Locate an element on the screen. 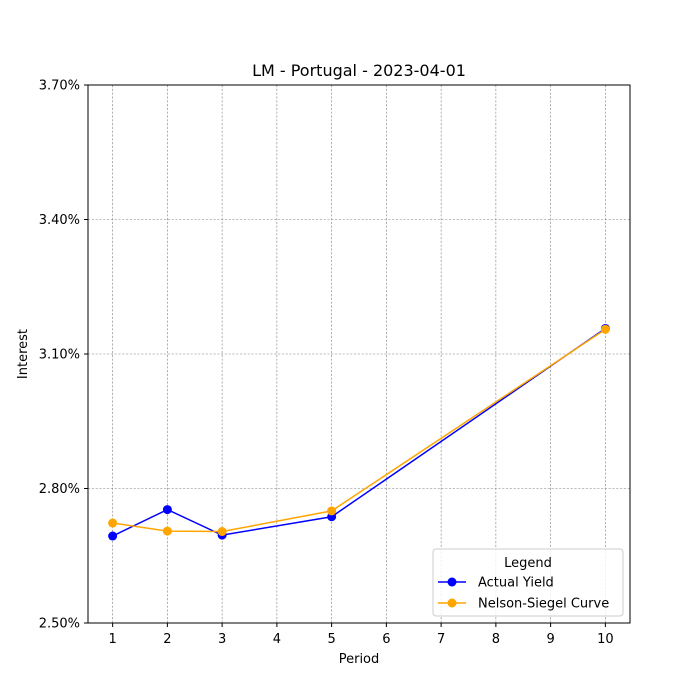  y-tick-label: 3.70% is located at coordinates (59, 86).